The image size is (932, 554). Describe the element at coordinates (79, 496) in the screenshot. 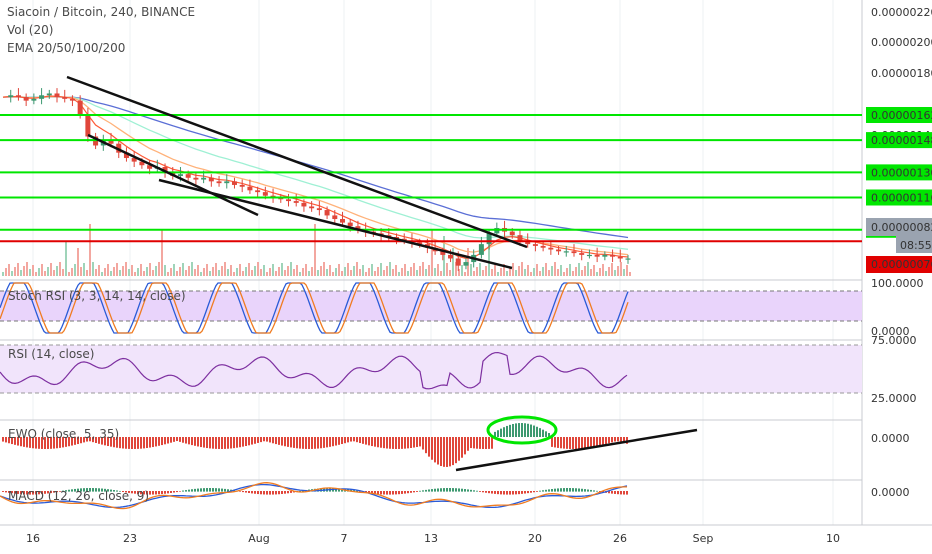

I see `macd-title: MACD (12, 26, close, 9)` at that location.